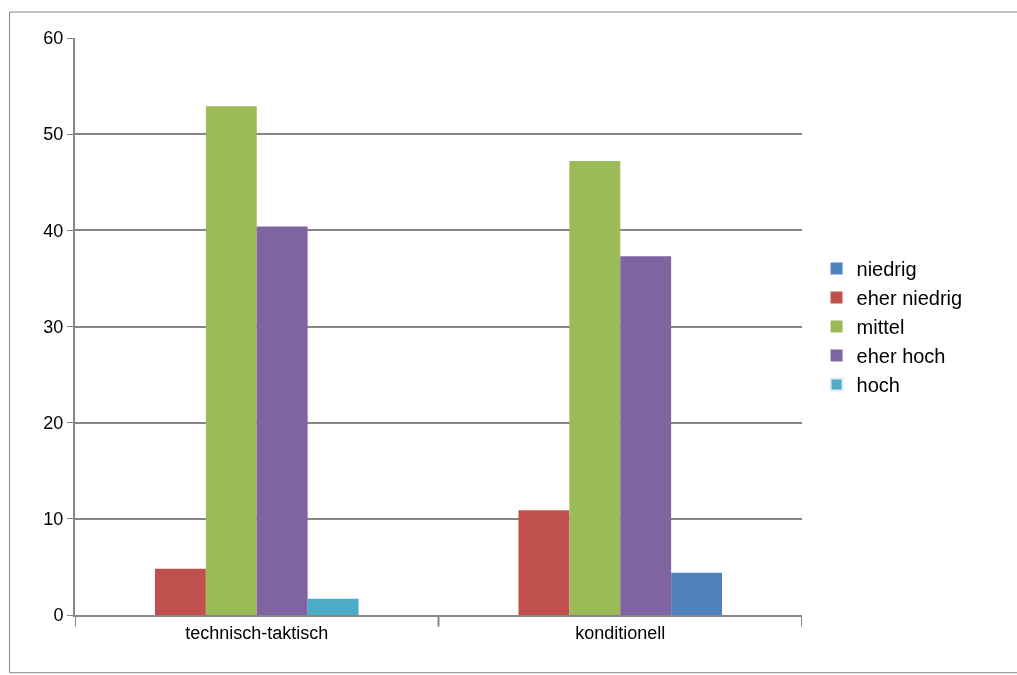 This screenshot has width=1017, height=675. What do you see at coordinates (257, 632) in the screenshot?
I see `x-tick-label: technisch-taktisch` at bounding box center [257, 632].